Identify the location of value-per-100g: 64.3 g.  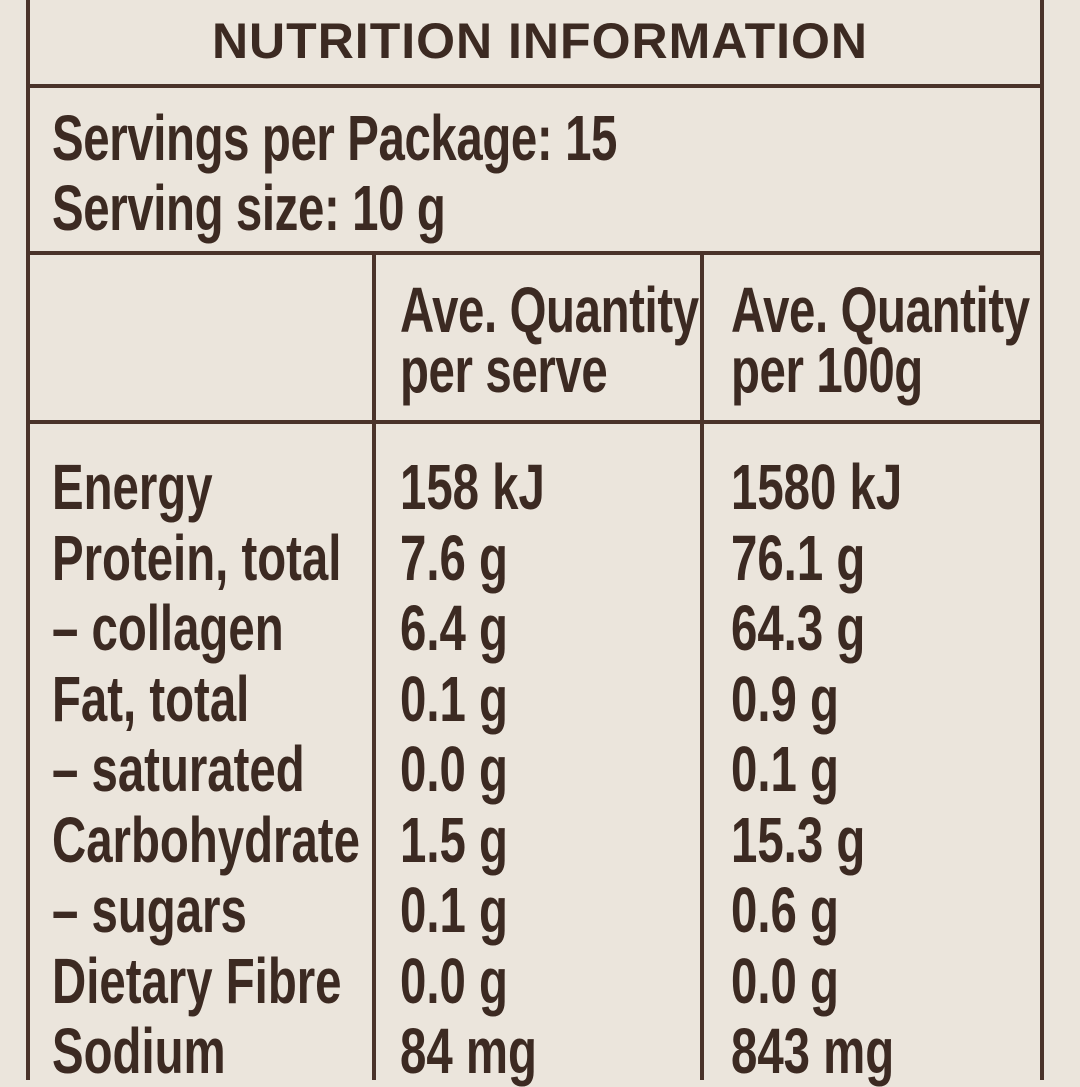
(798, 628).